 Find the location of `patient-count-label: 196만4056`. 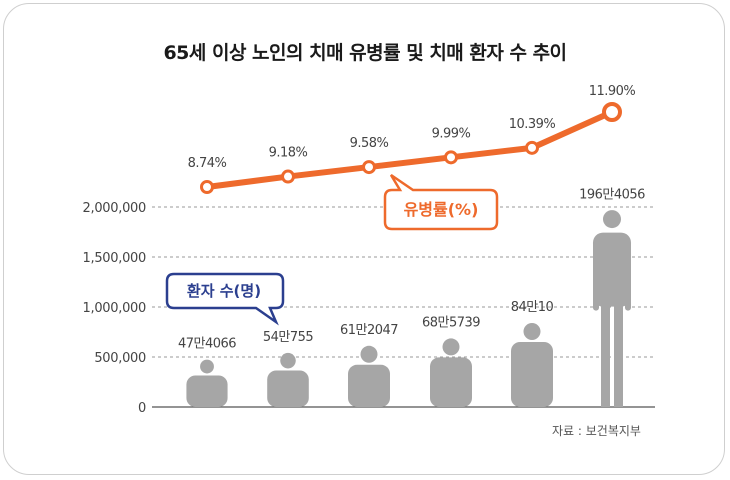

patient-count-label: 196만4056 is located at coordinates (612, 195).